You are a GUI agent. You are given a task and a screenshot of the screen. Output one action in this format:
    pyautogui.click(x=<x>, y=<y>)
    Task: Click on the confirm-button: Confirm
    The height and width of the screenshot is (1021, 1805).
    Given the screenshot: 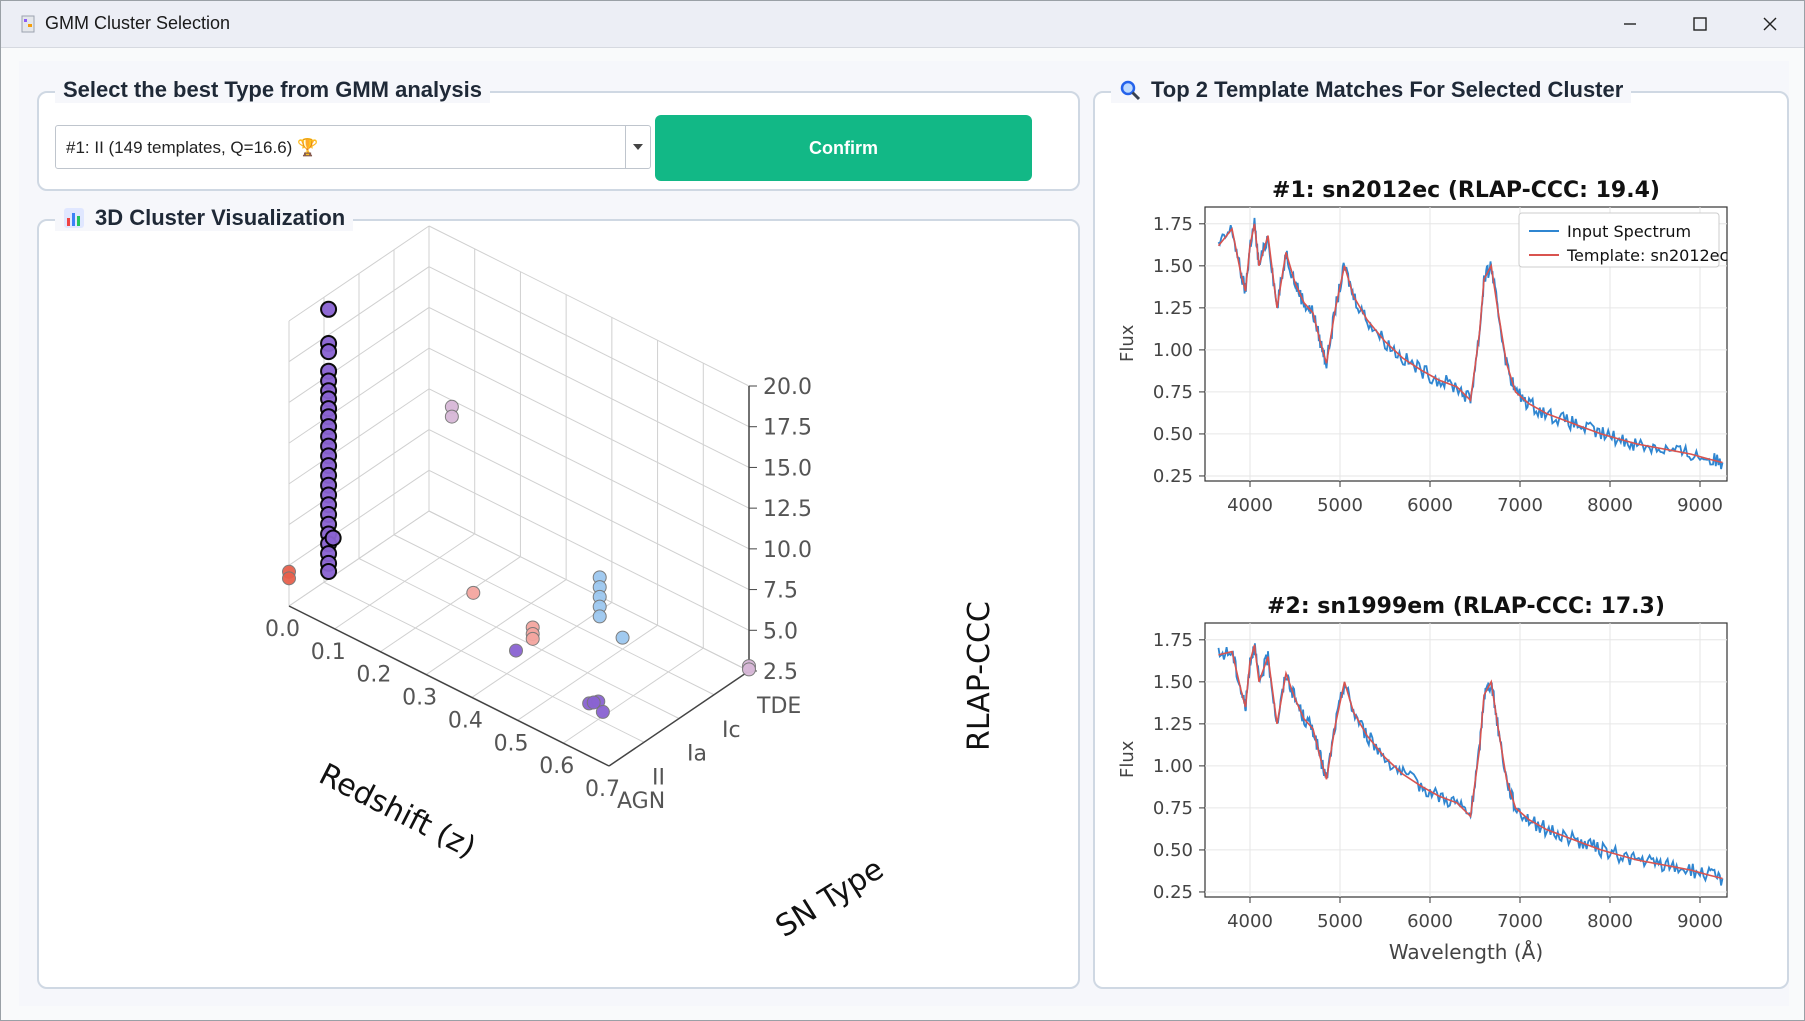 What is the action you would take?
    pyautogui.click(x=843, y=148)
    